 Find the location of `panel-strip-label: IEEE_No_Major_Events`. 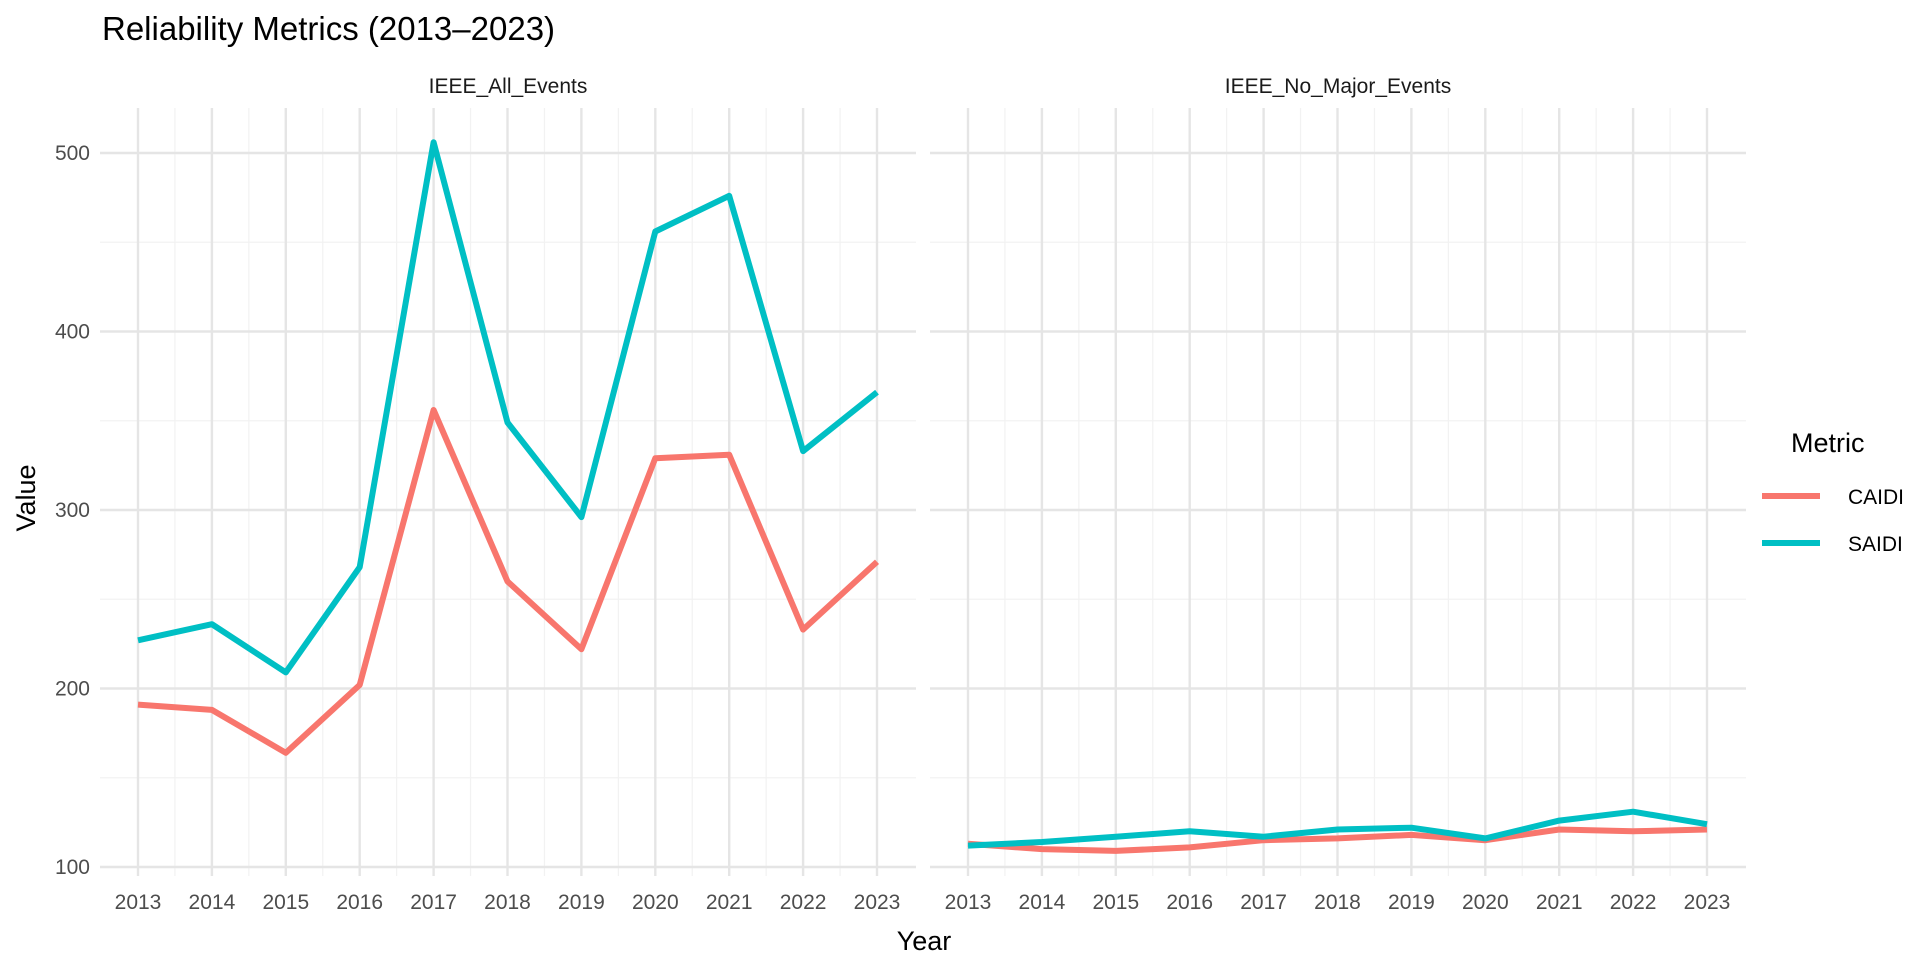

panel-strip-label: IEEE_No_Major_Events is located at coordinates (1338, 86).